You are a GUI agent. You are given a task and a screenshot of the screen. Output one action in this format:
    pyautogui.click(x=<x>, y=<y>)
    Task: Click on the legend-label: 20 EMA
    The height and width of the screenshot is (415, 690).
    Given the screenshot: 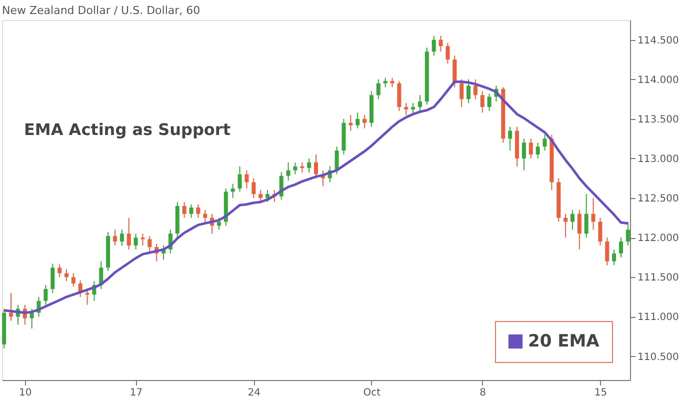 What is the action you would take?
    pyautogui.click(x=564, y=342)
    